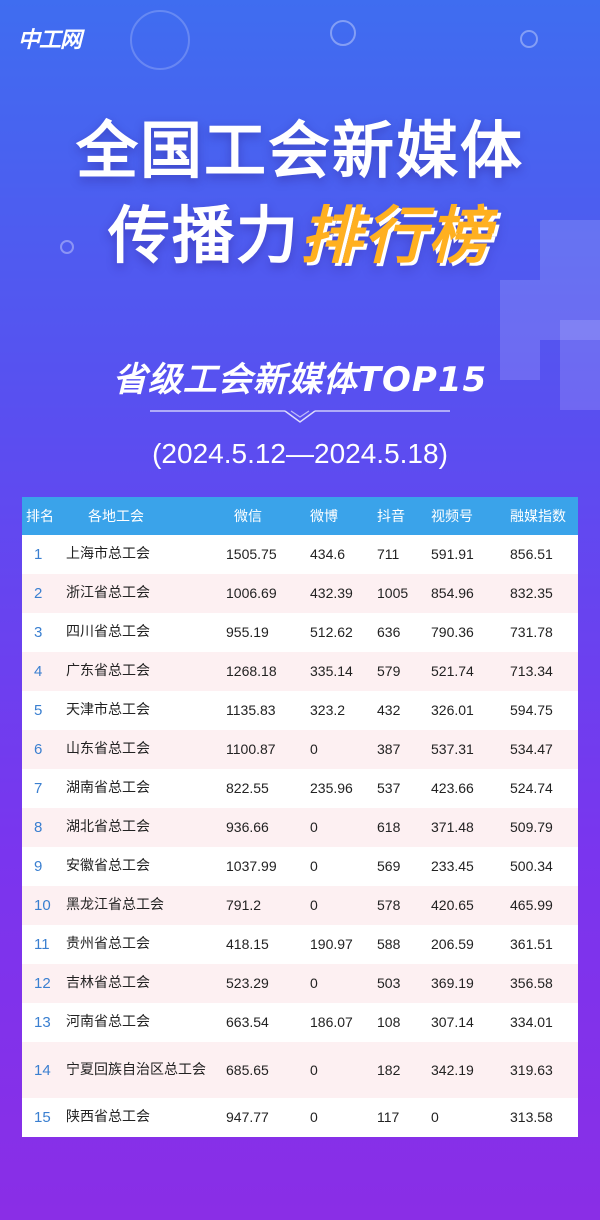 The width and height of the screenshot is (600, 1220). What do you see at coordinates (38, 632) in the screenshot?
I see `cell-rank: 3` at bounding box center [38, 632].